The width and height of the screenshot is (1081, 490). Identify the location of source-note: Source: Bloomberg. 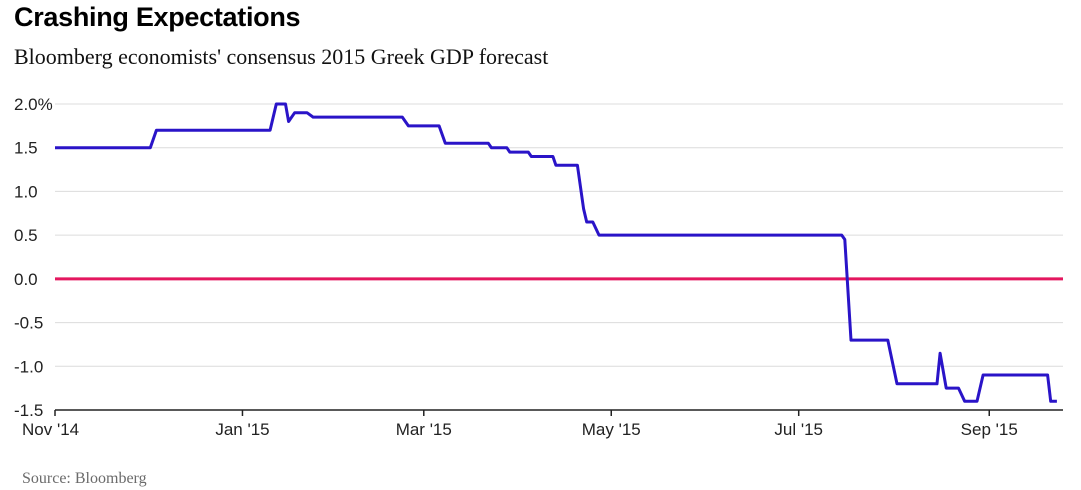
(84, 478).